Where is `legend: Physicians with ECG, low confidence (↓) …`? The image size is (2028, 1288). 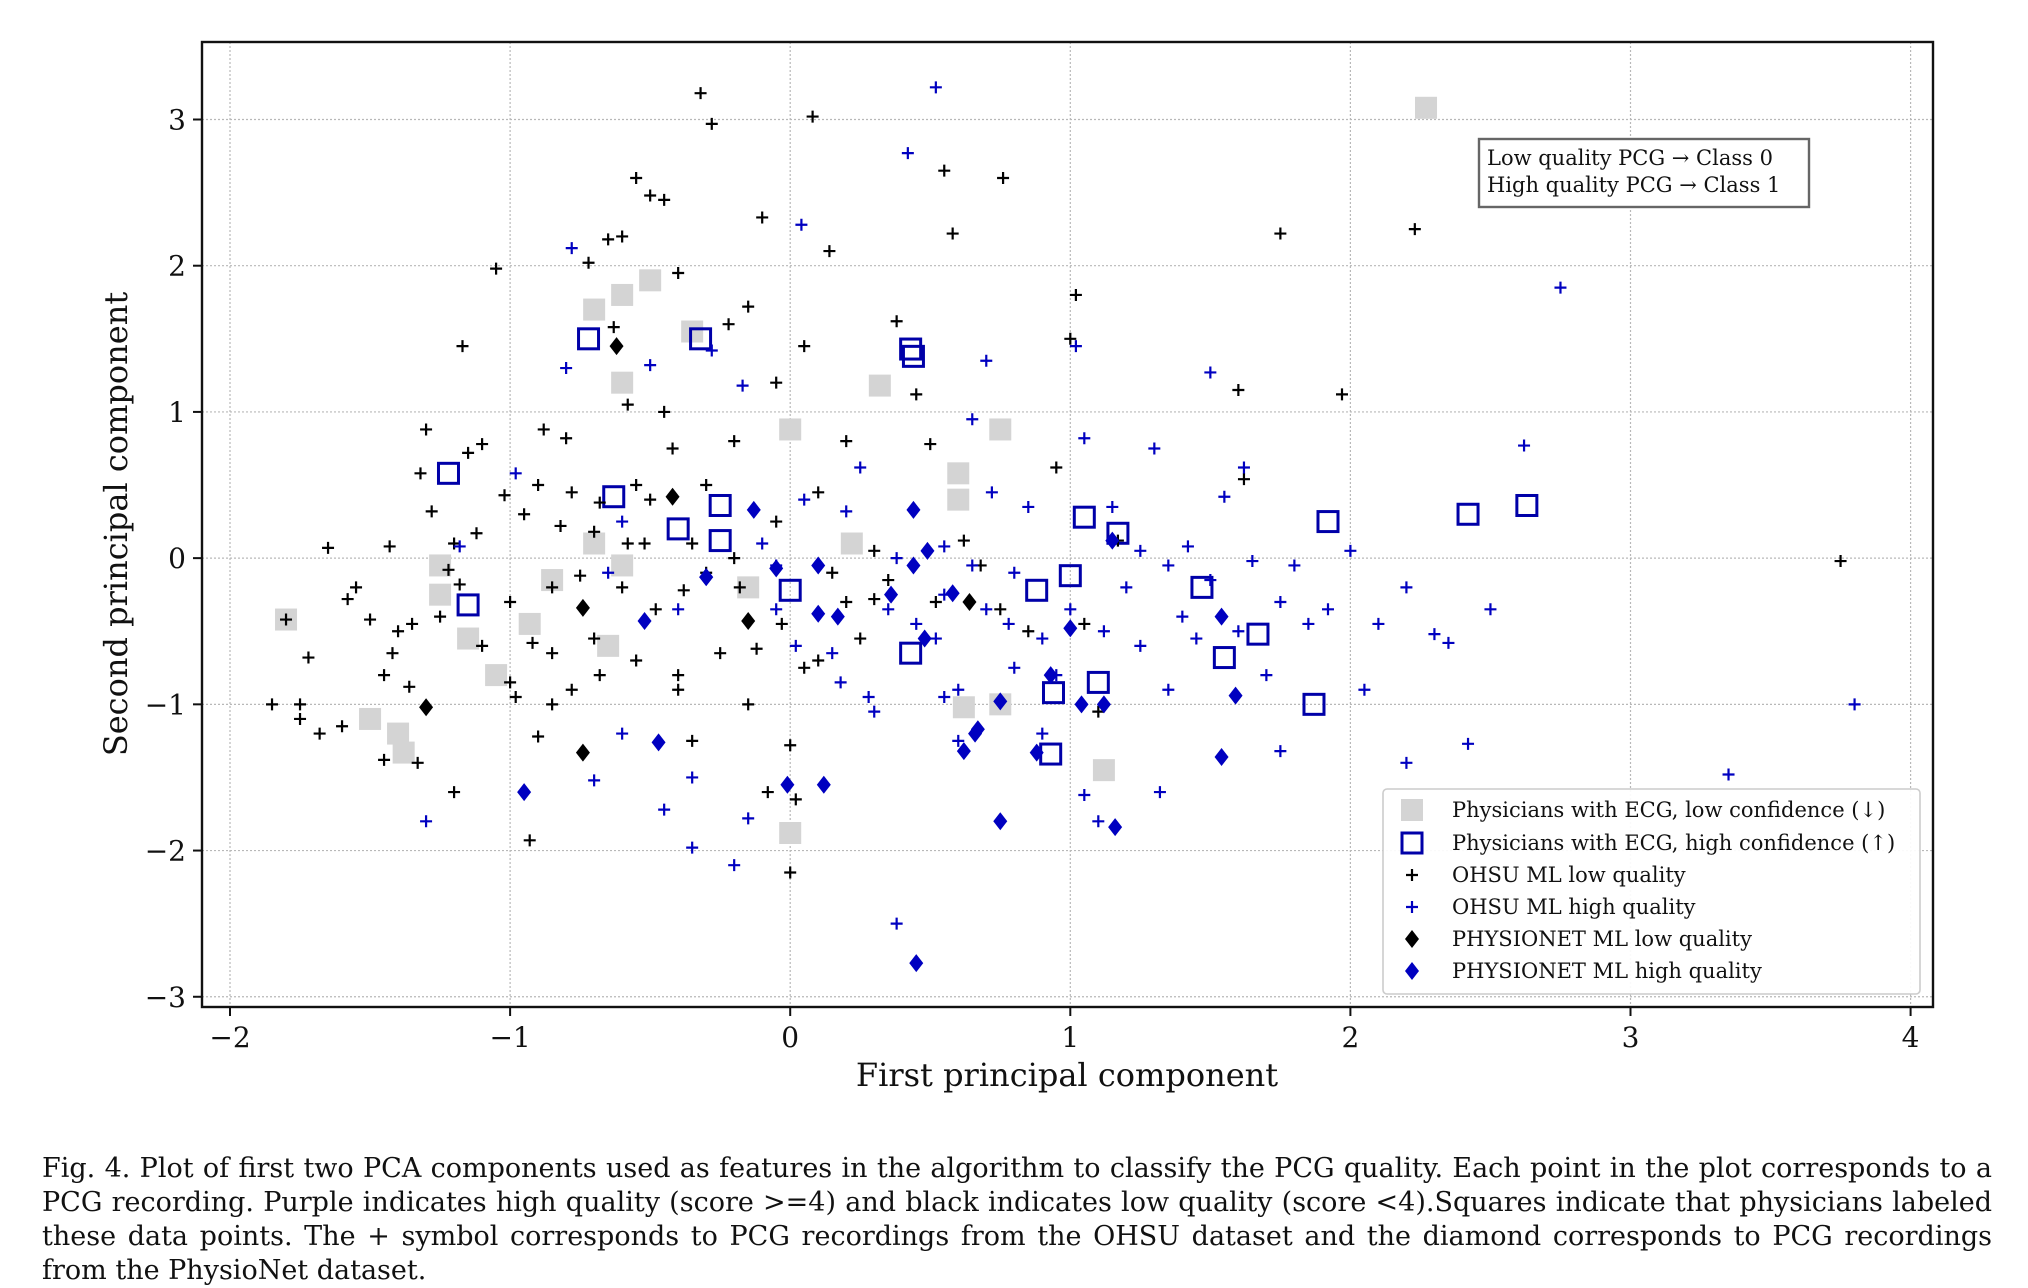 legend: Physicians with ECG, low confidence (↓) … is located at coordinates (1651, 891).